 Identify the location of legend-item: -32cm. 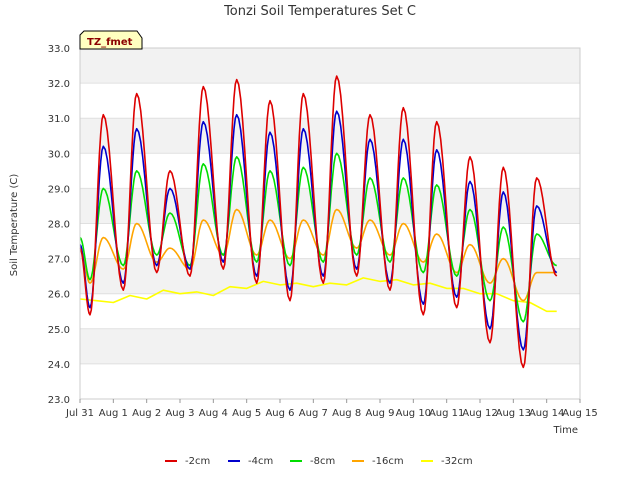
(447, 461).